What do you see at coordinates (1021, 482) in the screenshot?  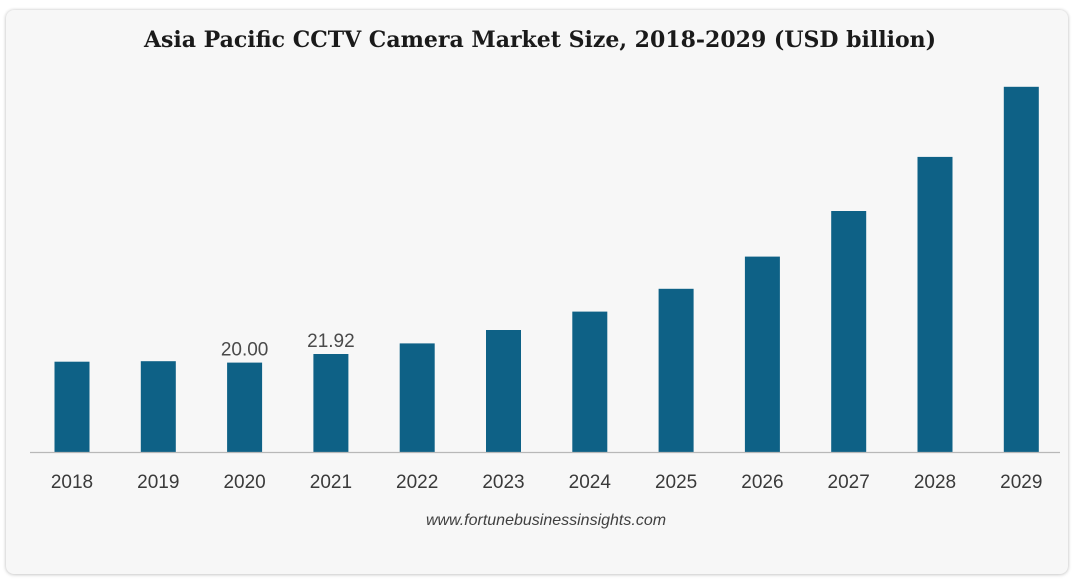 I see `x-tick-label-2029: 2029` at bounding box center [1021, 482].